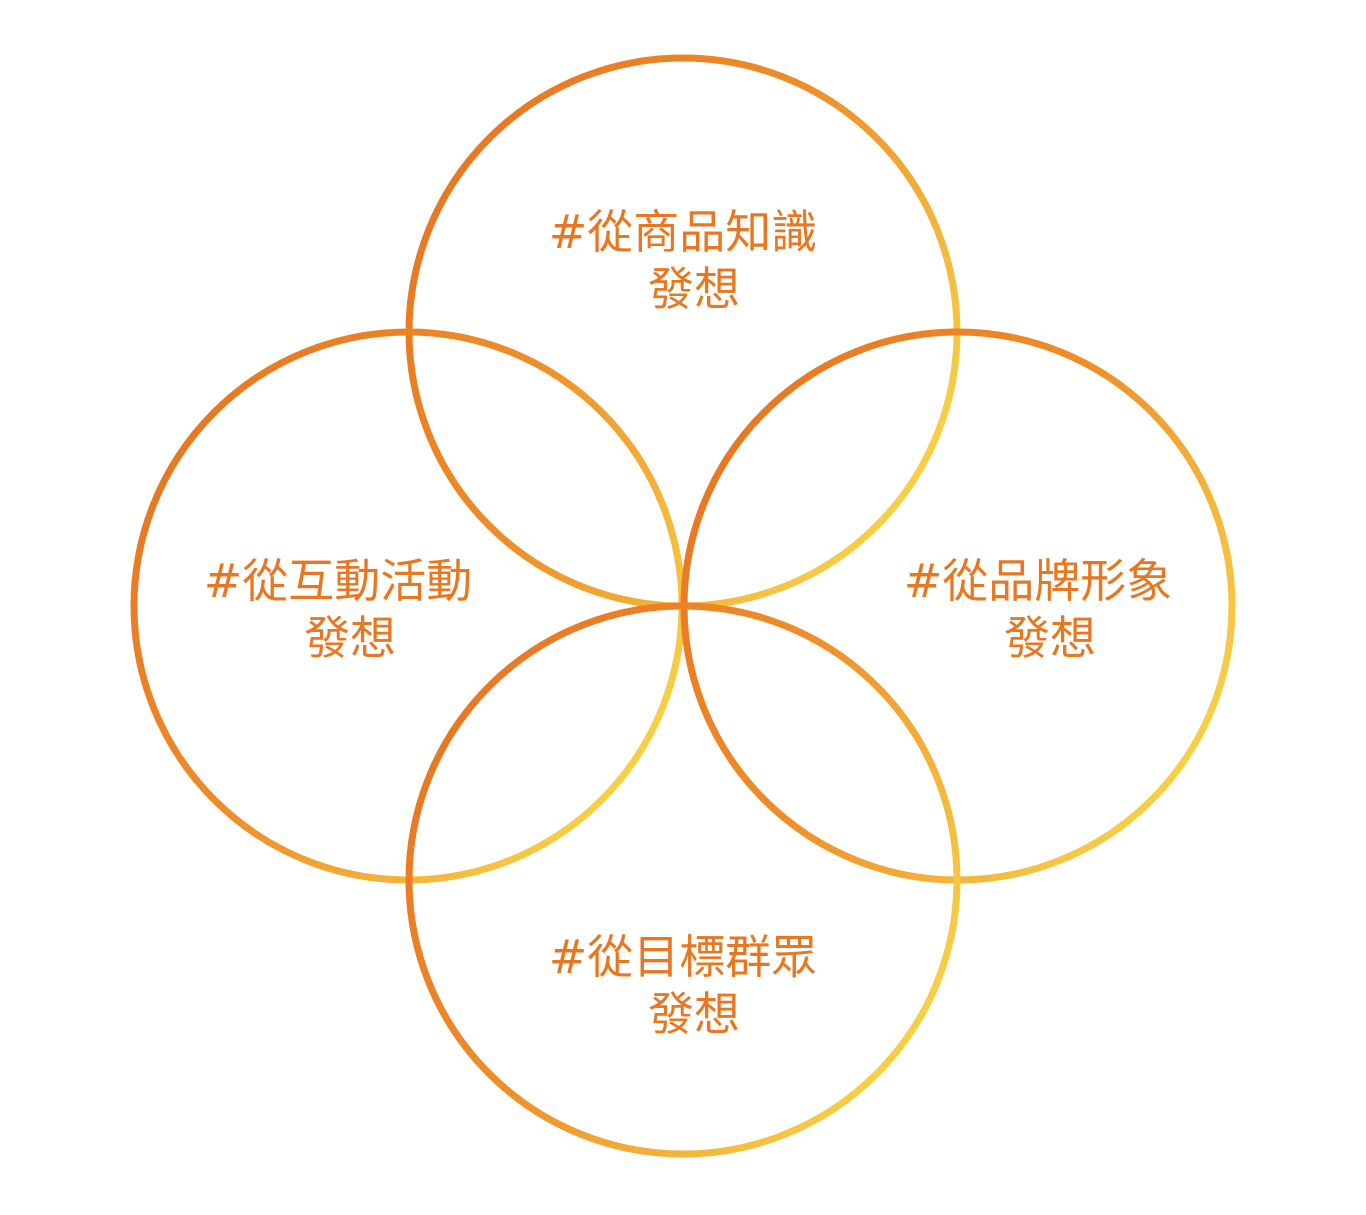 This screenshot has height=1215, width=1366. Describe the element at coordinates (1050, 638) in the screenshot. I see `label-right-line2: 發想` at that location.